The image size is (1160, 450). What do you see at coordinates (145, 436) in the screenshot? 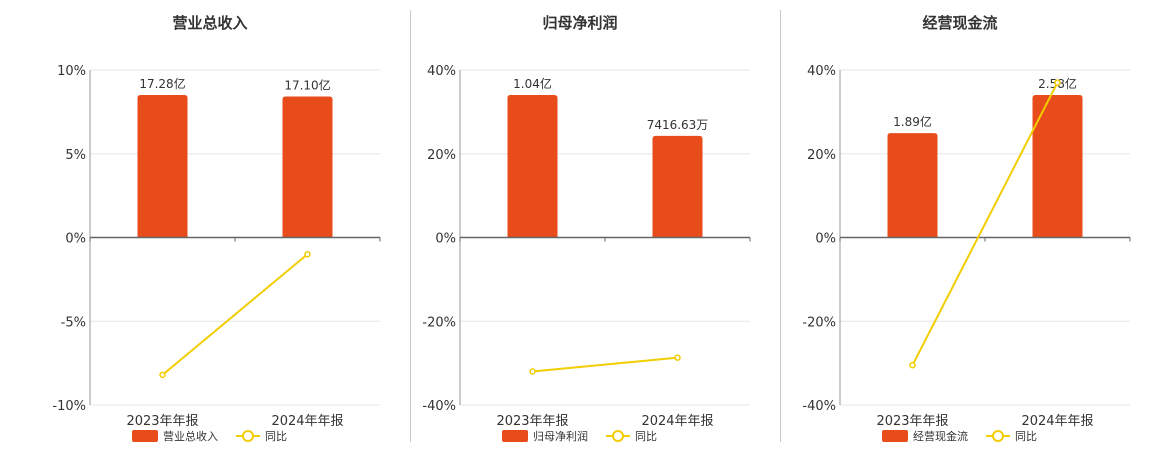
I see `legend-bar-swatch-p1` at bounding box center [145, 436].